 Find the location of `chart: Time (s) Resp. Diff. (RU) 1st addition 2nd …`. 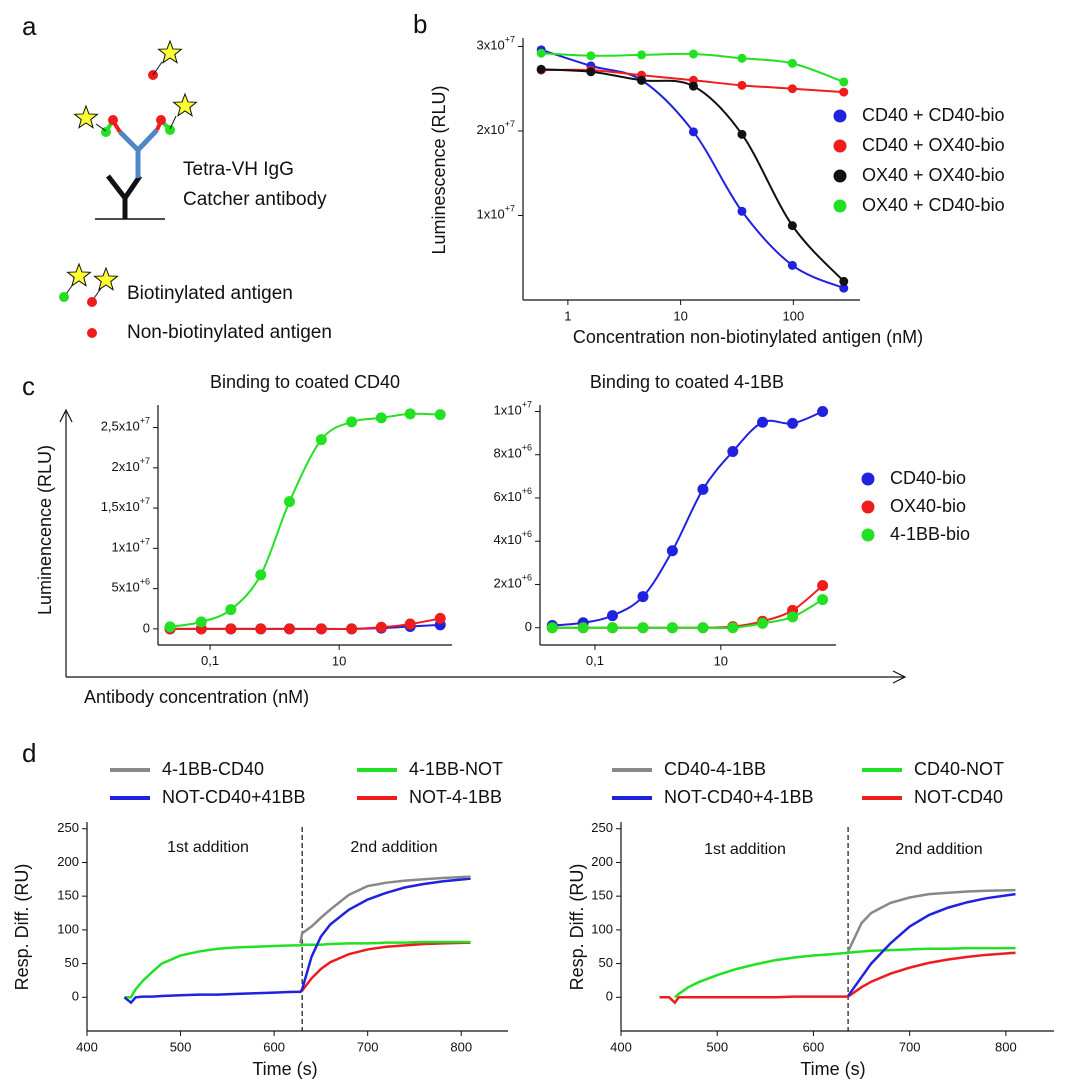

chart: Time (s) Resp. Diff. (RU) 1st addition 2nd … is located at coordinates (810, 919).